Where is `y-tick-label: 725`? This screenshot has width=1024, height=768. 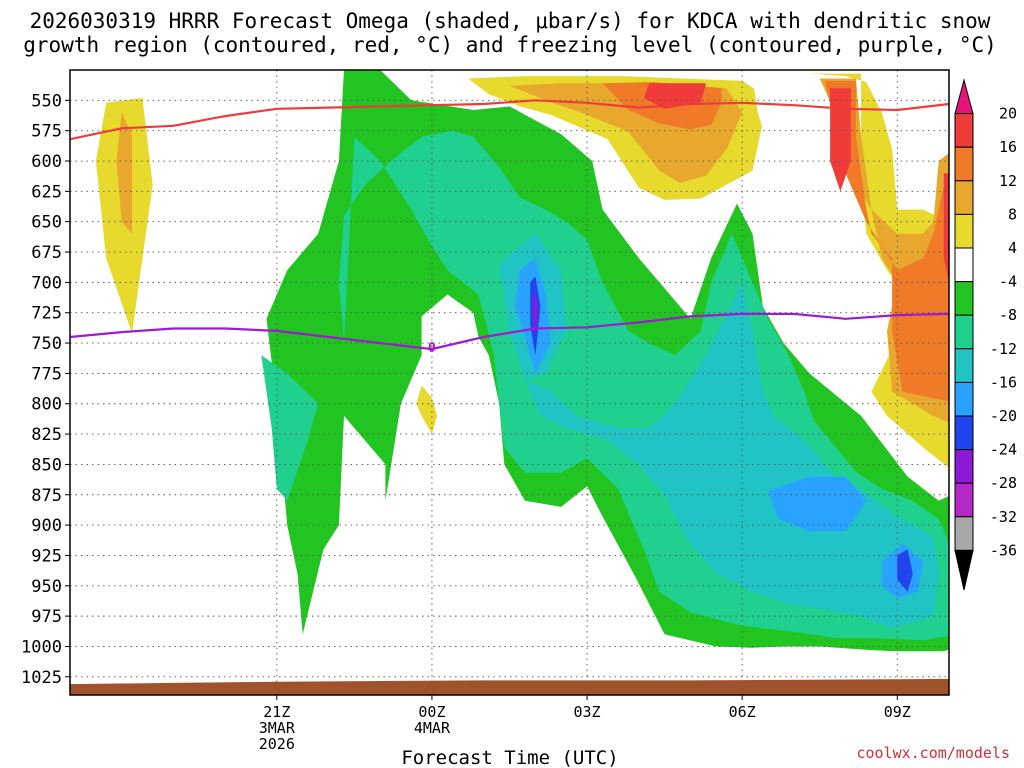 y-tick-label: 725 is located at coordinates (46, 314).